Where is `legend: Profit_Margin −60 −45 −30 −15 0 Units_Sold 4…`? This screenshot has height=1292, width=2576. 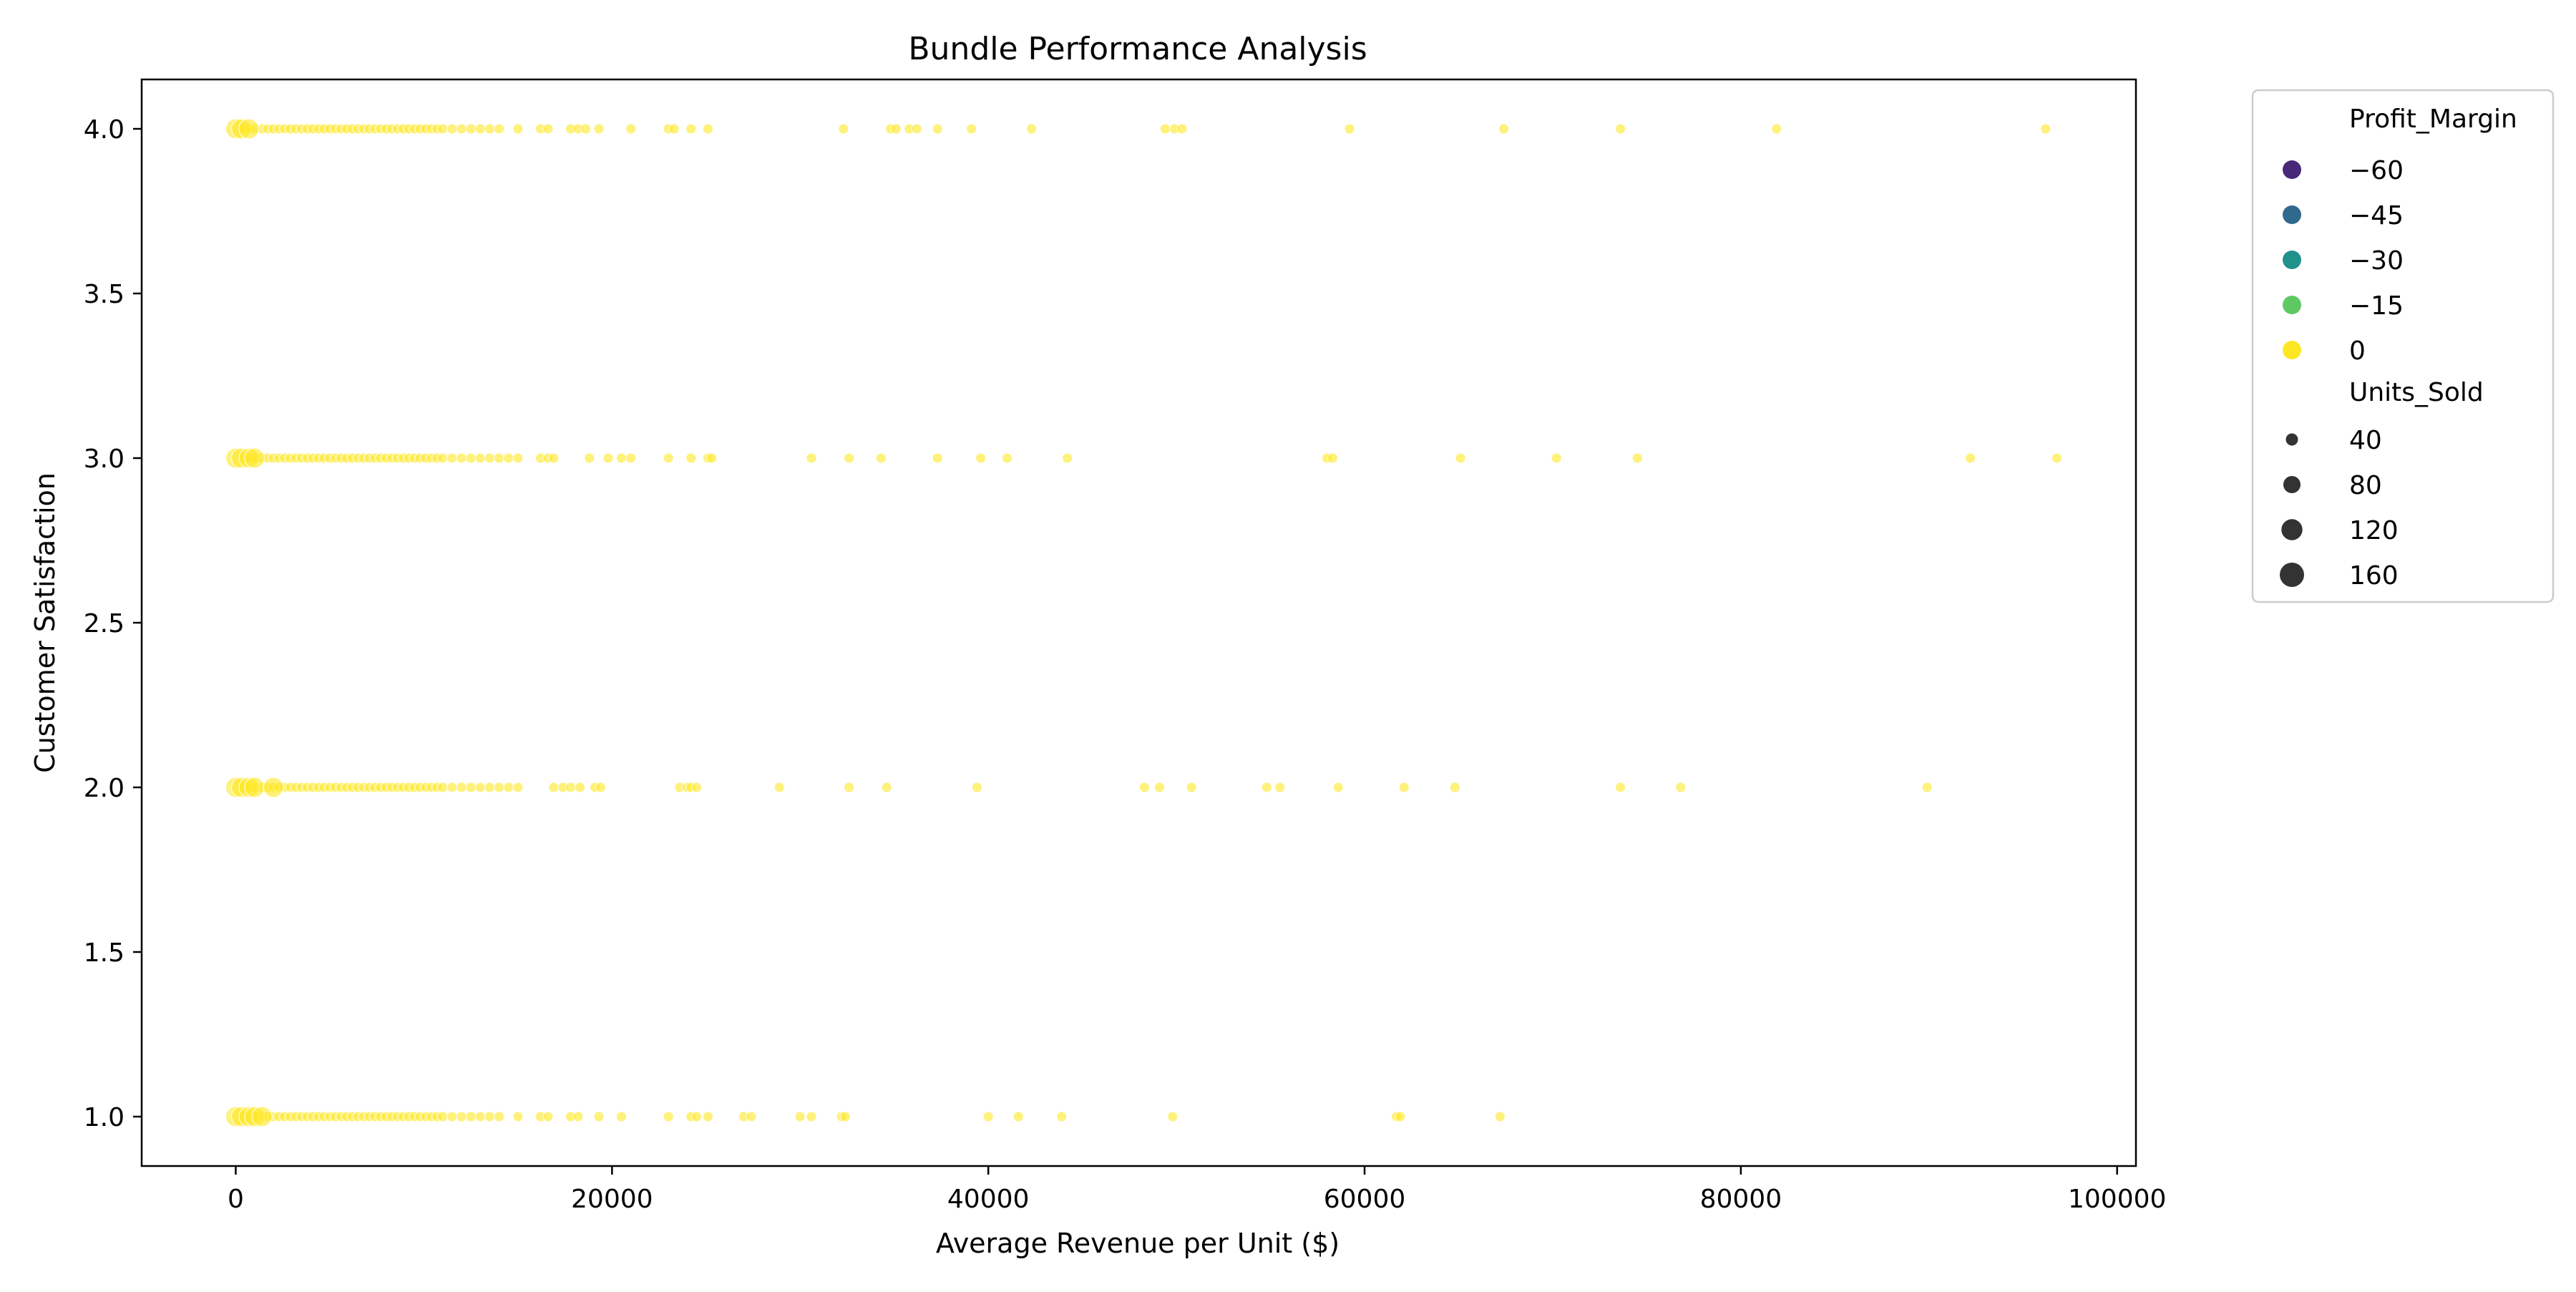 legend: Profit_Margin −60 −45 −30 −15 0 Units_Sold 4… is located at coordinates (2403, 346).